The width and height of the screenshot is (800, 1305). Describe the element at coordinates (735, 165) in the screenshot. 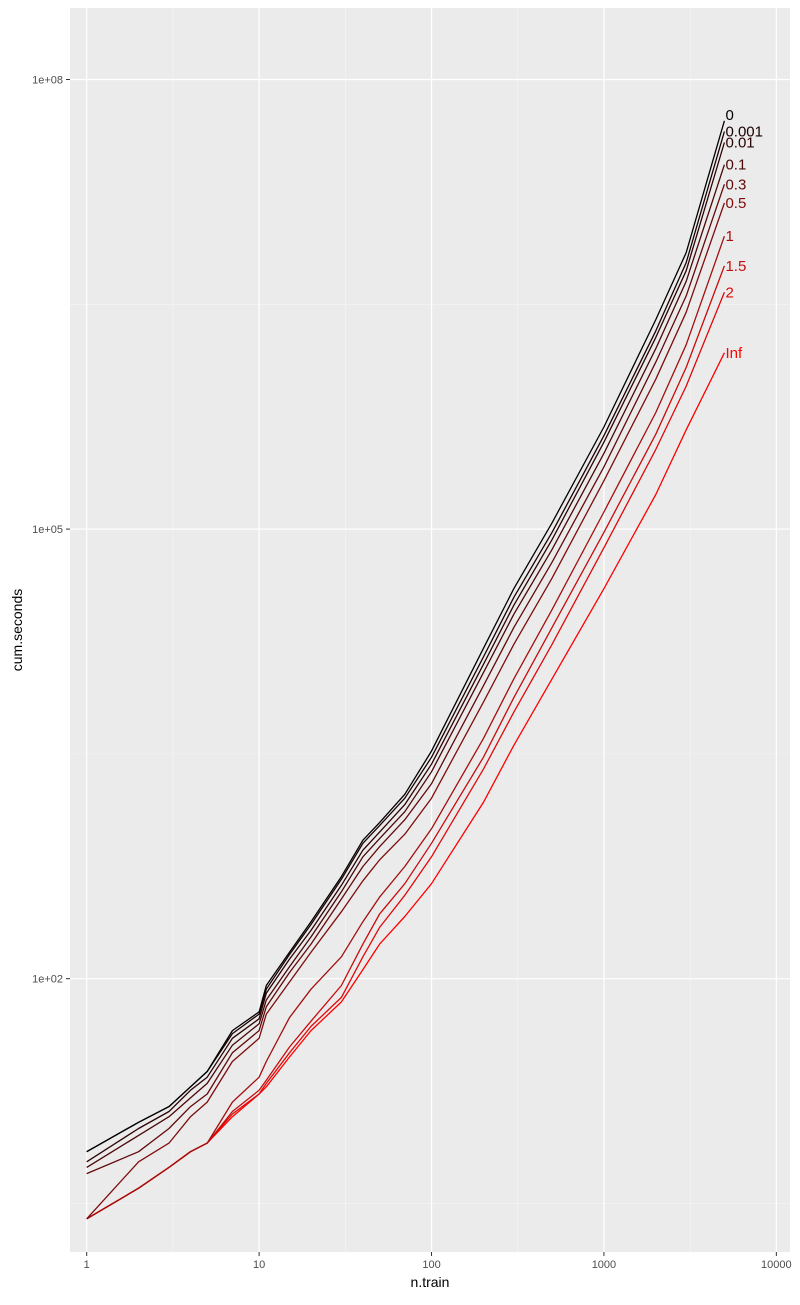

I see `series-end-label: 0.1` at that location.